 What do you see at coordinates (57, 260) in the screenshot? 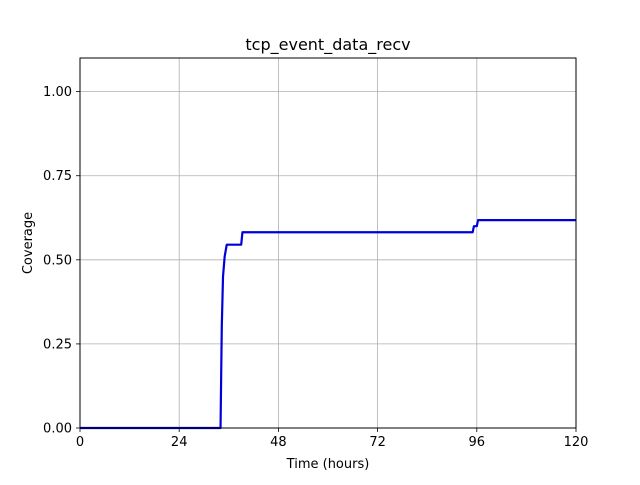
I see `y-tick-label: 0.50` at bounding box center [57, 260].